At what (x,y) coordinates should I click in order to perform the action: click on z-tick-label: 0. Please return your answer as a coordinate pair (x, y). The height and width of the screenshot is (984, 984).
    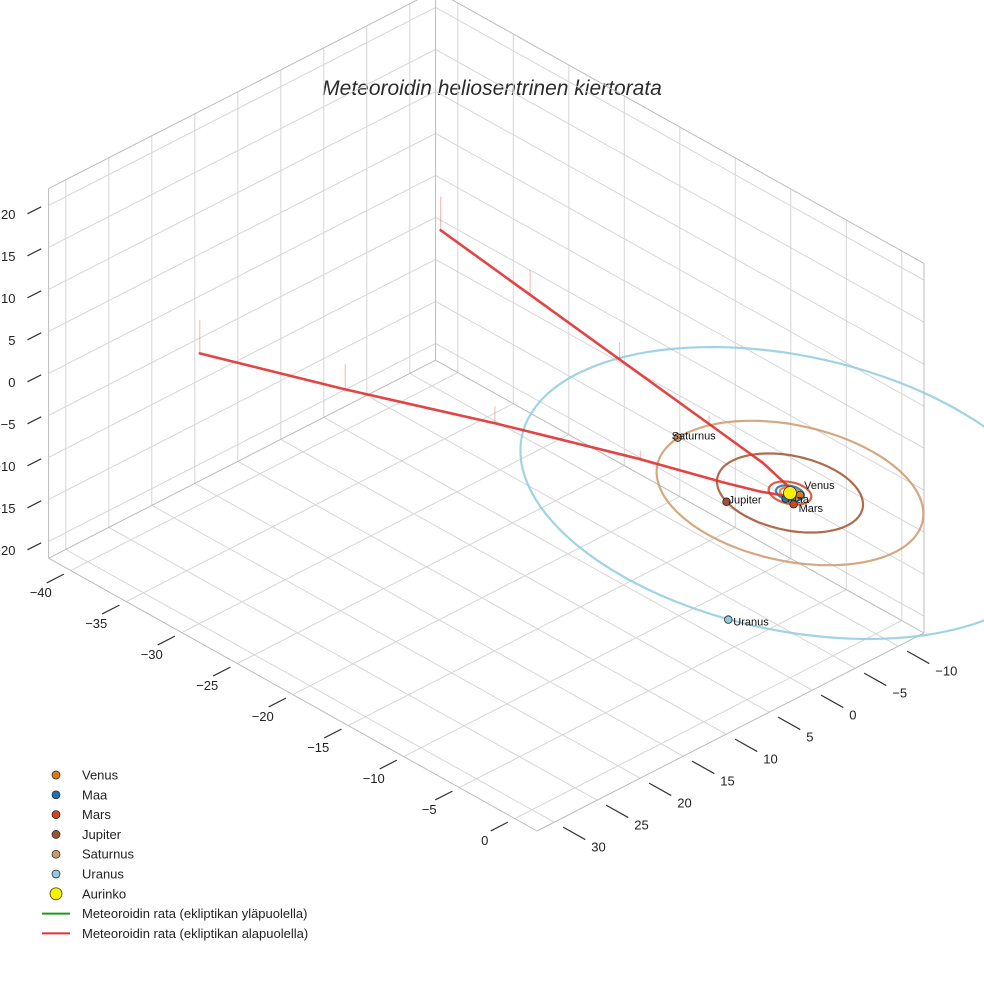
    Looking at the image, I should click on (11, 382).